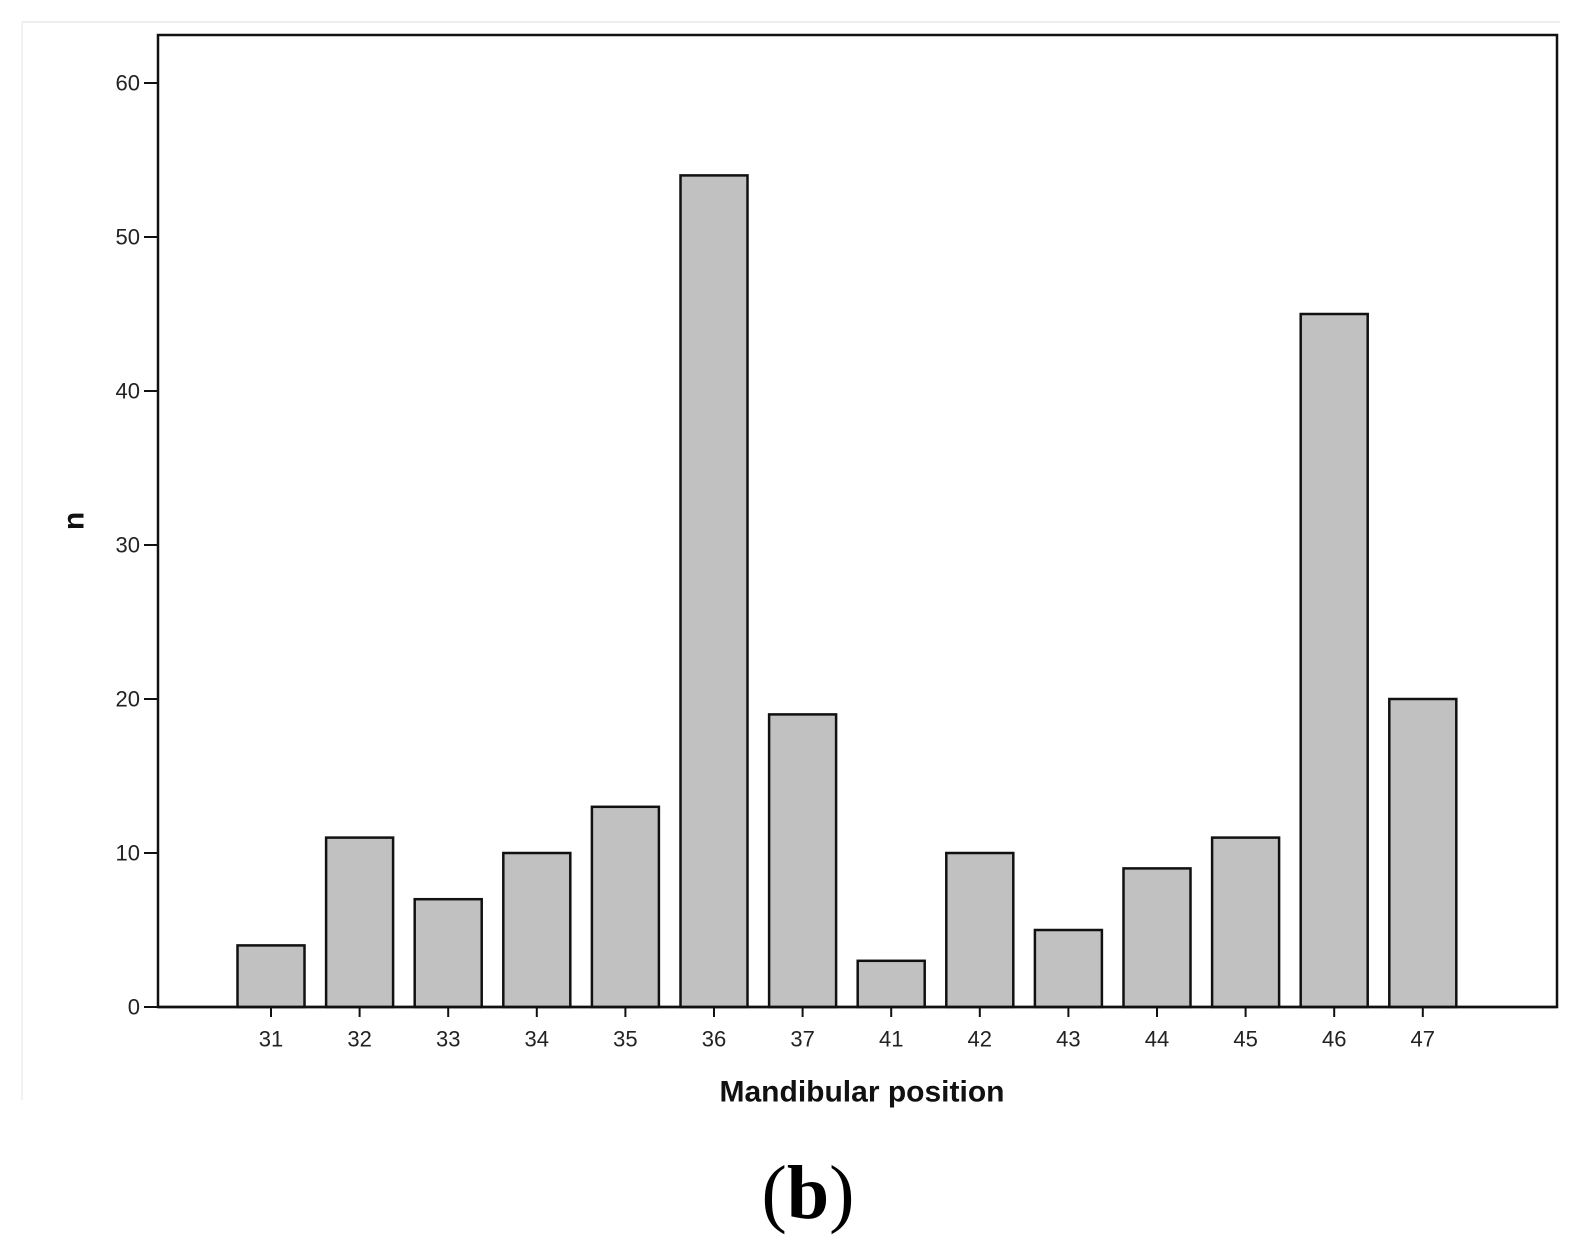 The width and height of the screenshot is (1584, 1242). I want to click on y-tick-label: 10, so click(128, 853).